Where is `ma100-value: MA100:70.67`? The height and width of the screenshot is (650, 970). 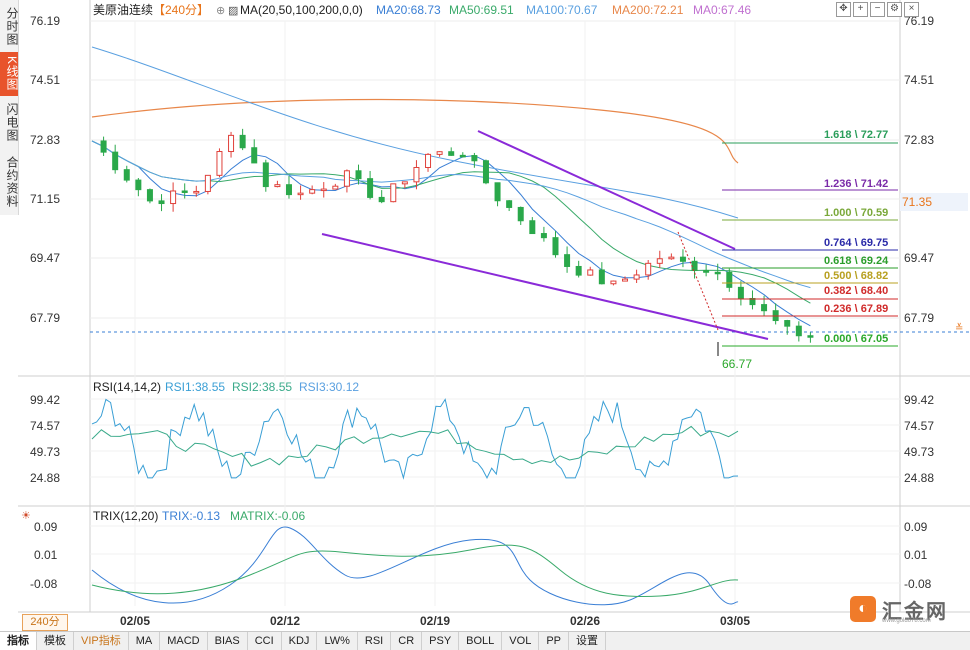
ma100-value: MA100:70.67 is located at coordinates (562, 10).